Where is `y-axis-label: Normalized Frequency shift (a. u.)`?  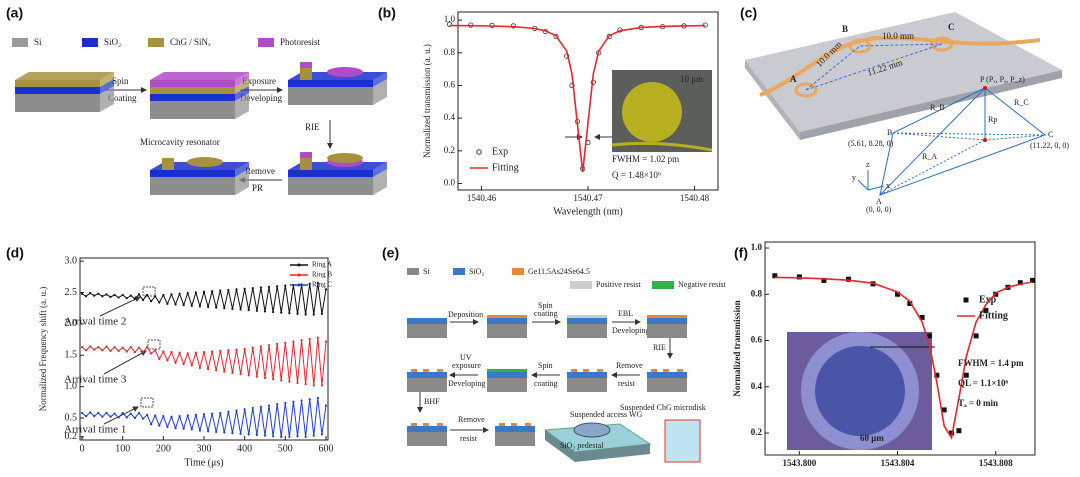 y-axis-label: Normalized Frequency shift (a. u.) is located at coordinates (43, 349).